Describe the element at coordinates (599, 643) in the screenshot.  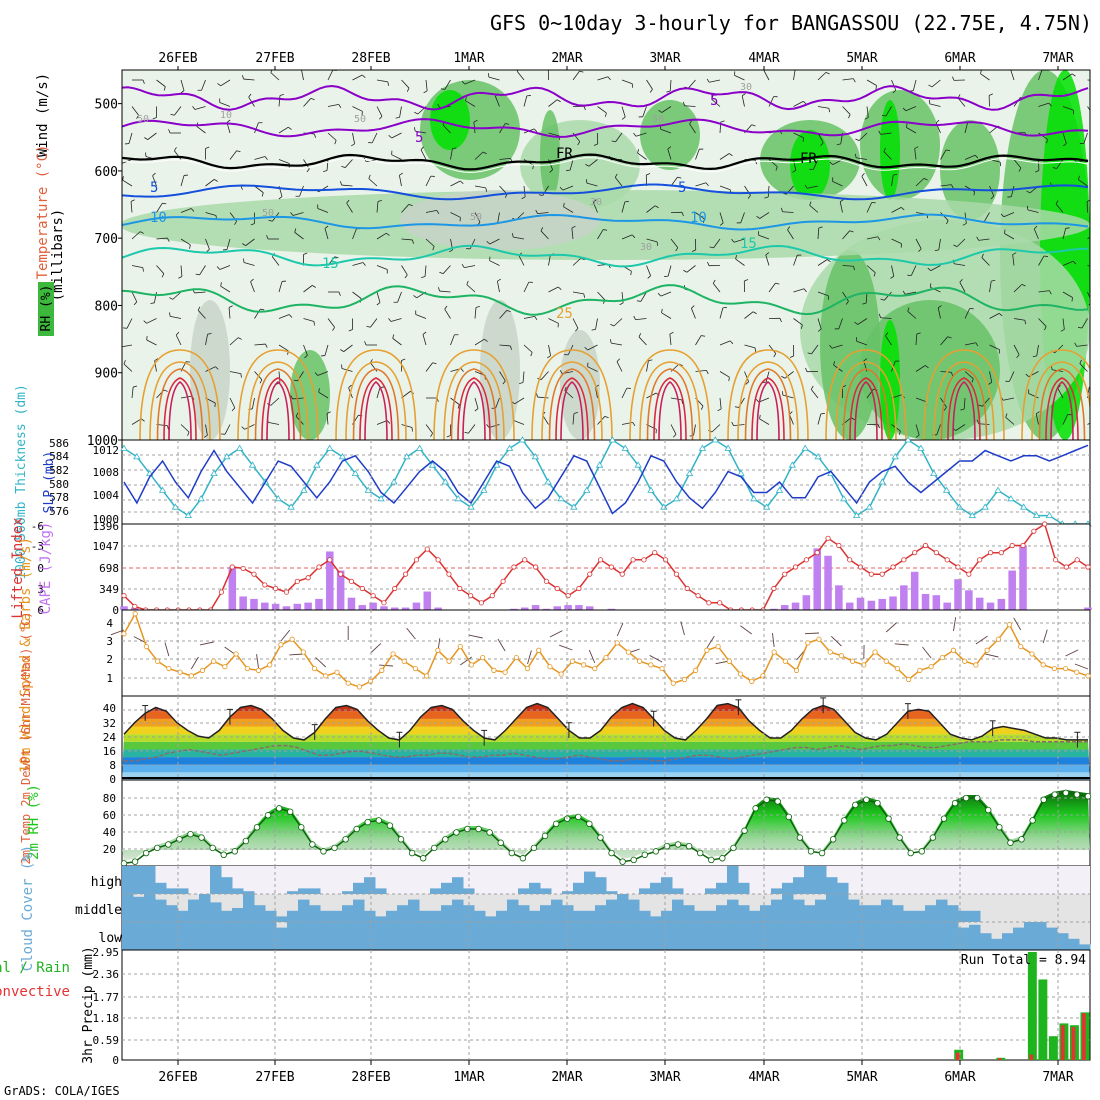
I see `wind10-barbs` at that location.